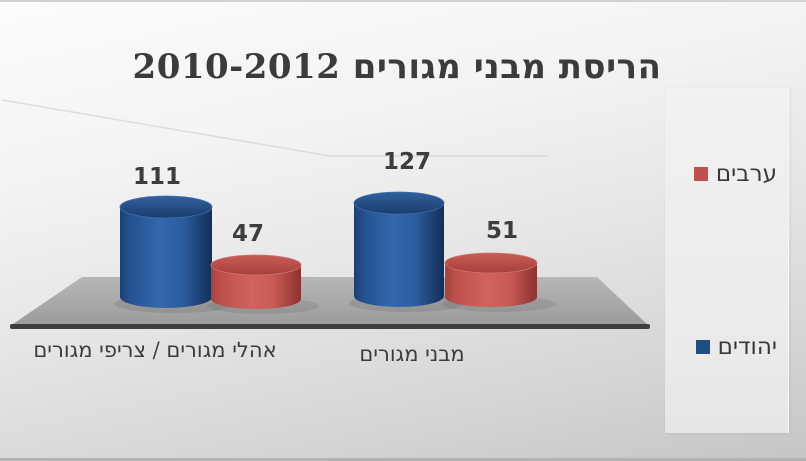 Image resolution: width=806 pixels, height=461 pixels. I want to click on data-label-jews-cat1: 111, so click(157, 177).